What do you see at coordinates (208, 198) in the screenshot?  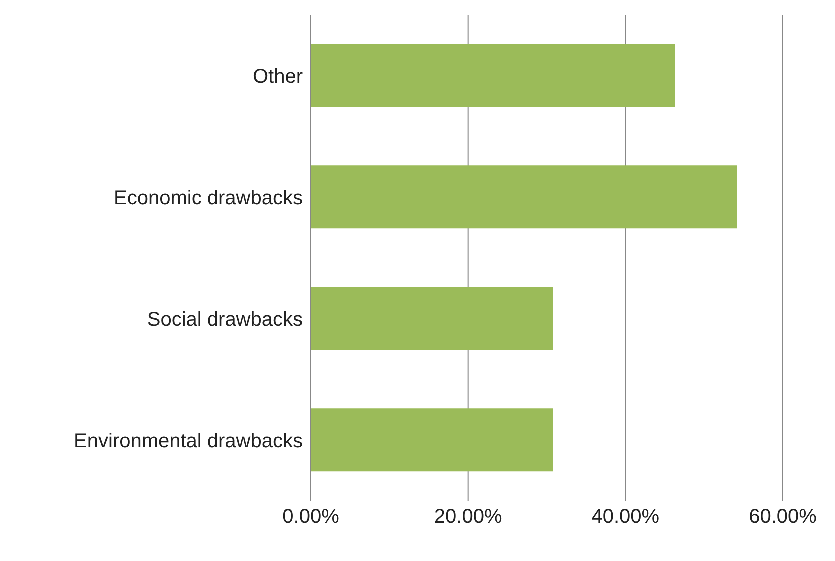 I see `y-tick-label: Economic drawbacks` at bounding box center [208, 198].